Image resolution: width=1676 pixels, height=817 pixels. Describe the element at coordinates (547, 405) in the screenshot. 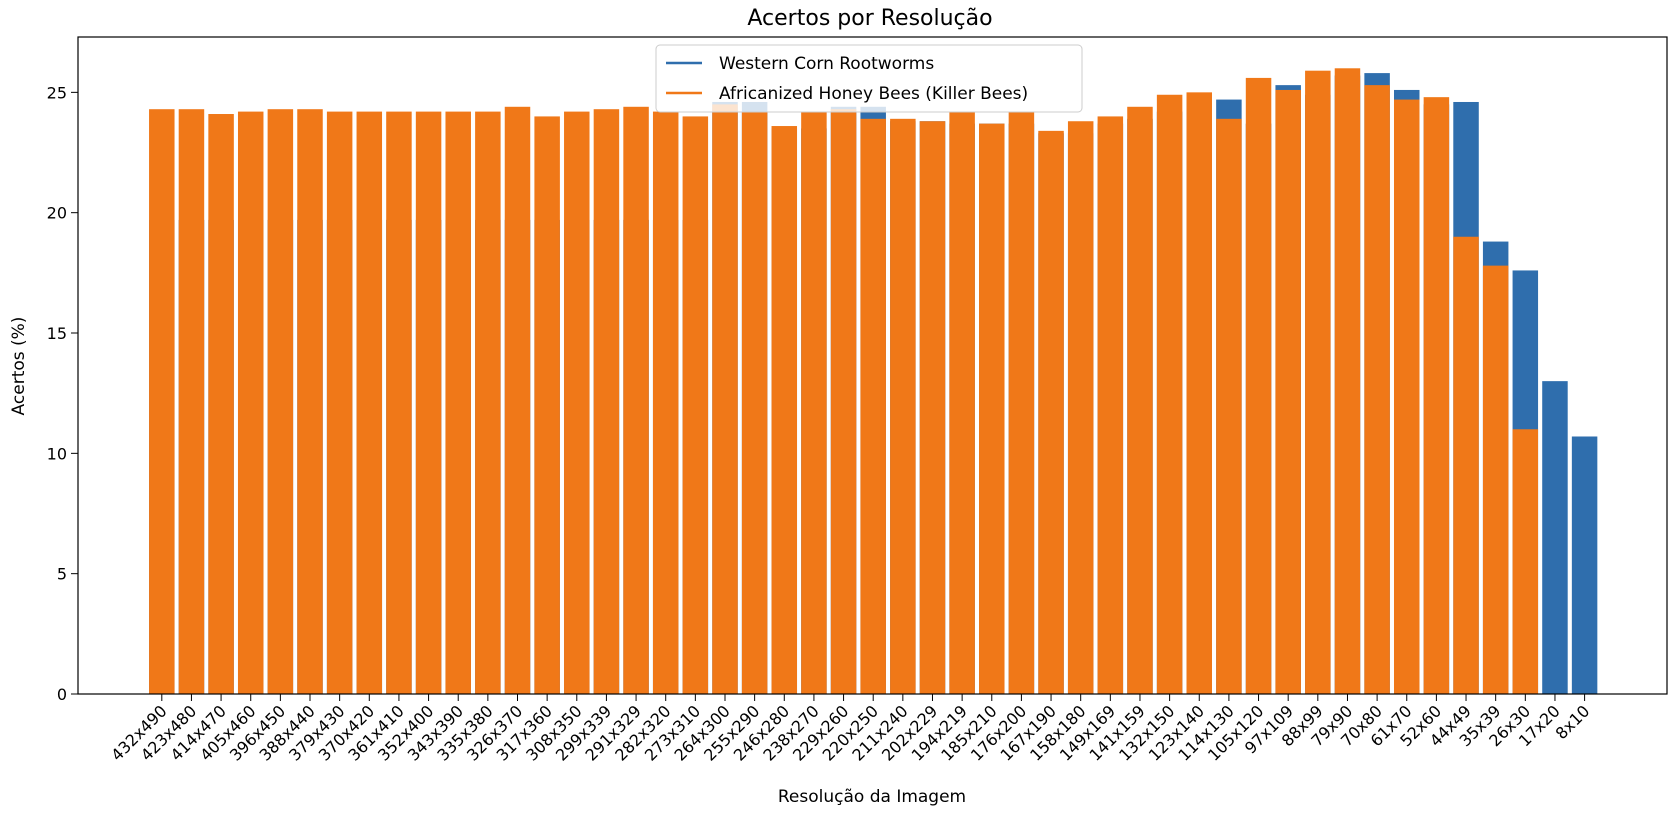

I see `bar-africanized-honey-bees-killer-bees-317x360` at that location.